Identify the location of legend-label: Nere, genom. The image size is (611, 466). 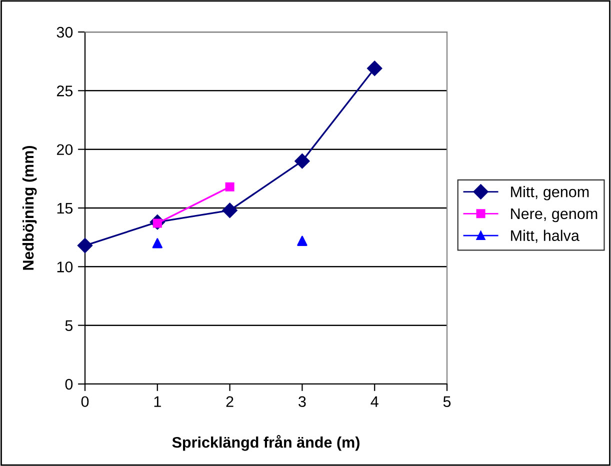
(554, 215).